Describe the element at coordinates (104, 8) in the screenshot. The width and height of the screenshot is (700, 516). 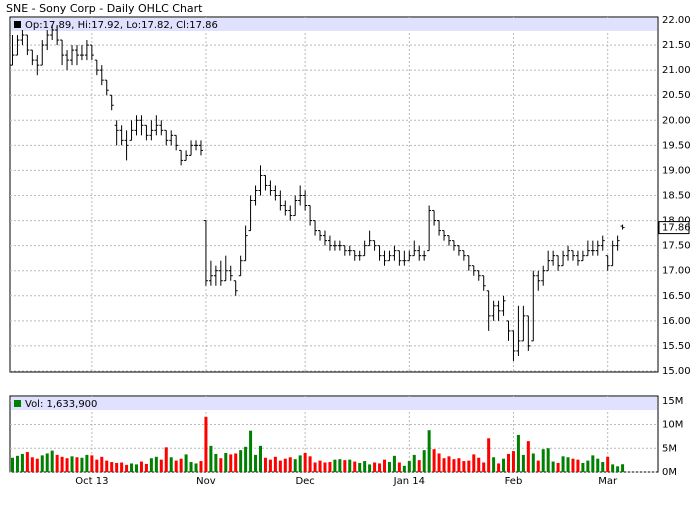
I see `chart-title: SNE - Sony Corp - Daily OHLC Chart` at that location.